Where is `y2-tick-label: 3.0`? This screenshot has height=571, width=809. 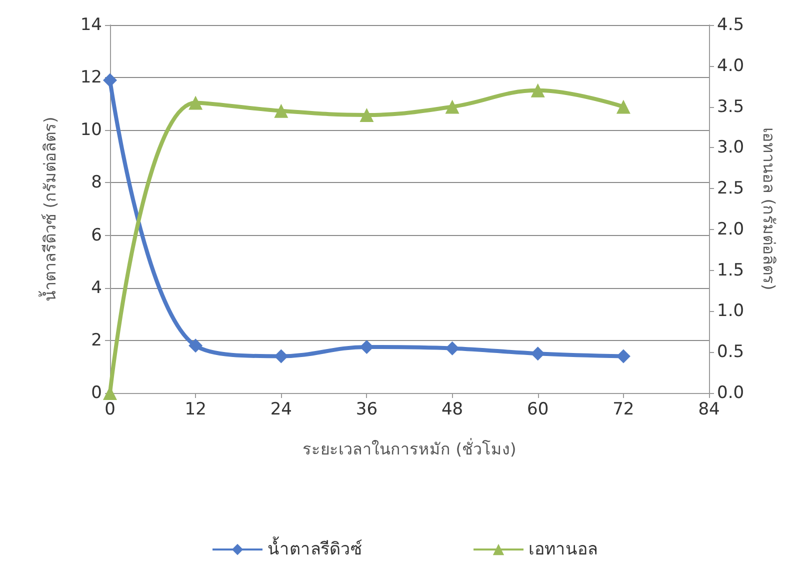
y2-tick-label: 3.0 is located at coordinates (730, 148).